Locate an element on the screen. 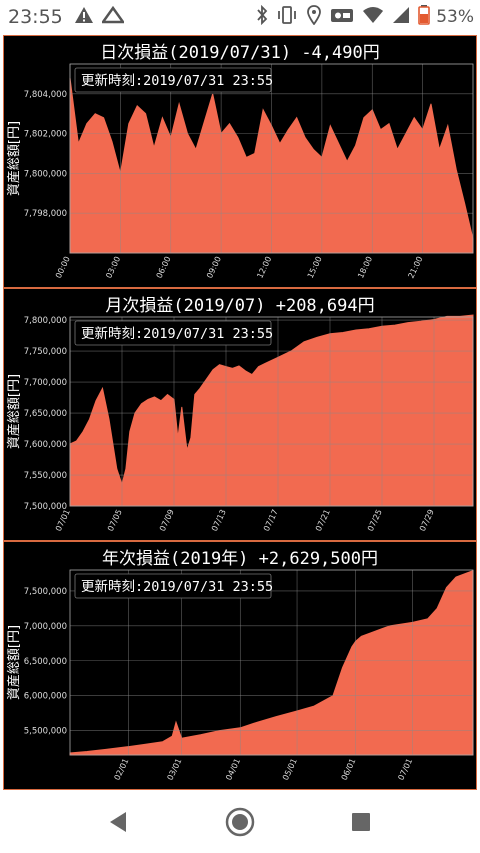 The width and height of the screenshot is (480, 853). yearly-pl-title: 年次損益(2019年) +2,629,500円 is located at coordinates (240, 559).